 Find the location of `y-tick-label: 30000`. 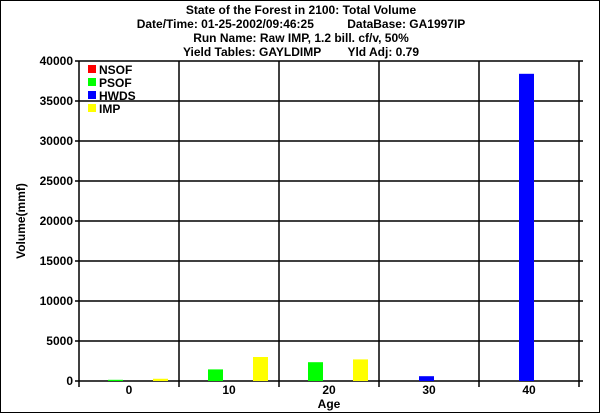

y-tick-label: 30000 is located at coordinates (57, 141).